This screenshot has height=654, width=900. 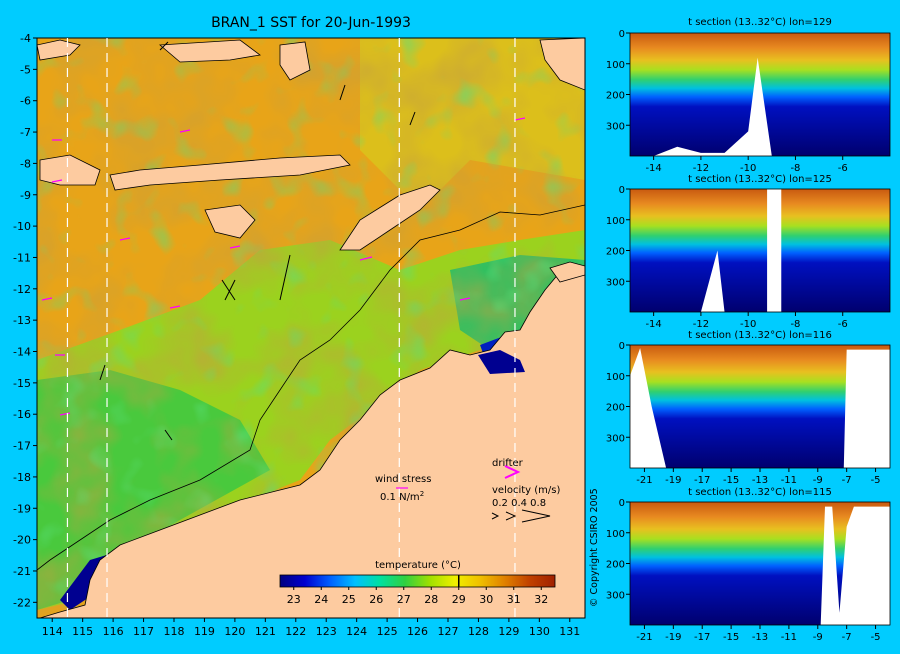 I want to click on map-x-tick-label: 120, so click(x=234, y=631).